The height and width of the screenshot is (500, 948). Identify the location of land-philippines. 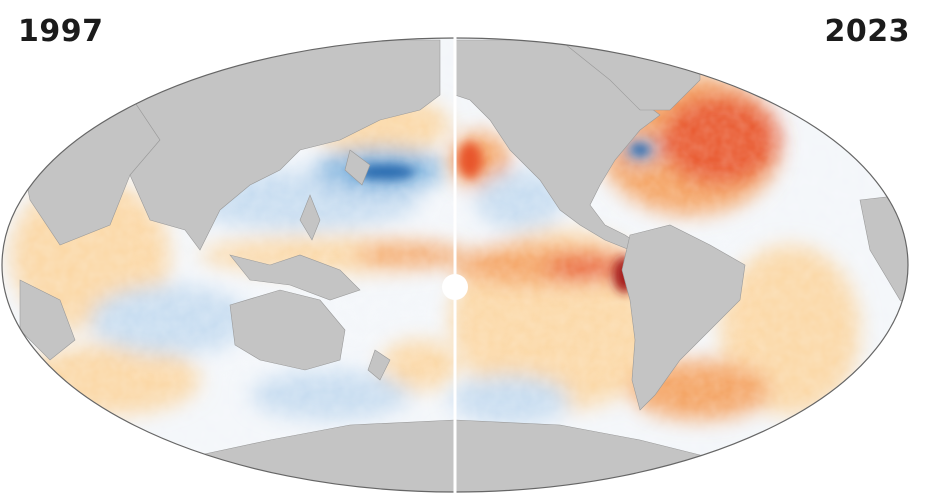
(310, 217).